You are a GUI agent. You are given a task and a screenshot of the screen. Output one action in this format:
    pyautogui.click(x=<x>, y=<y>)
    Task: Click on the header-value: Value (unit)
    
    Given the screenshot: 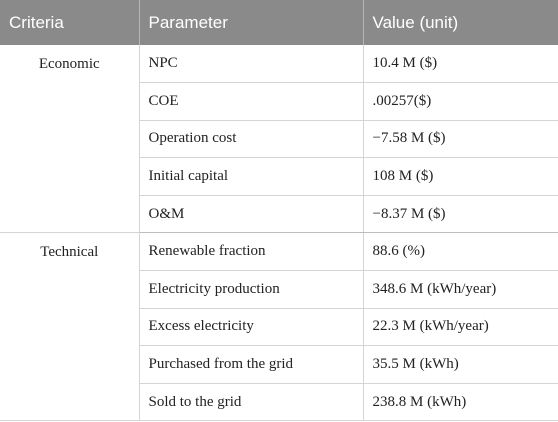 What is the action you would take?
    pyautogui.click(x=460, y=22)
    